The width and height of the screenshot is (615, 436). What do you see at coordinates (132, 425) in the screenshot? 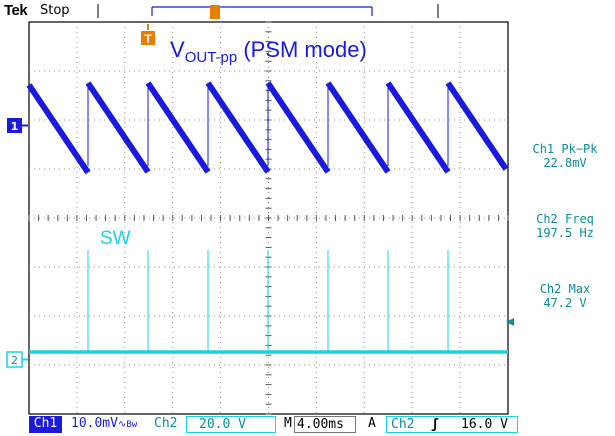
I see `ch1-bandwidth-limit: Bw` at bounding box center [132, 425].